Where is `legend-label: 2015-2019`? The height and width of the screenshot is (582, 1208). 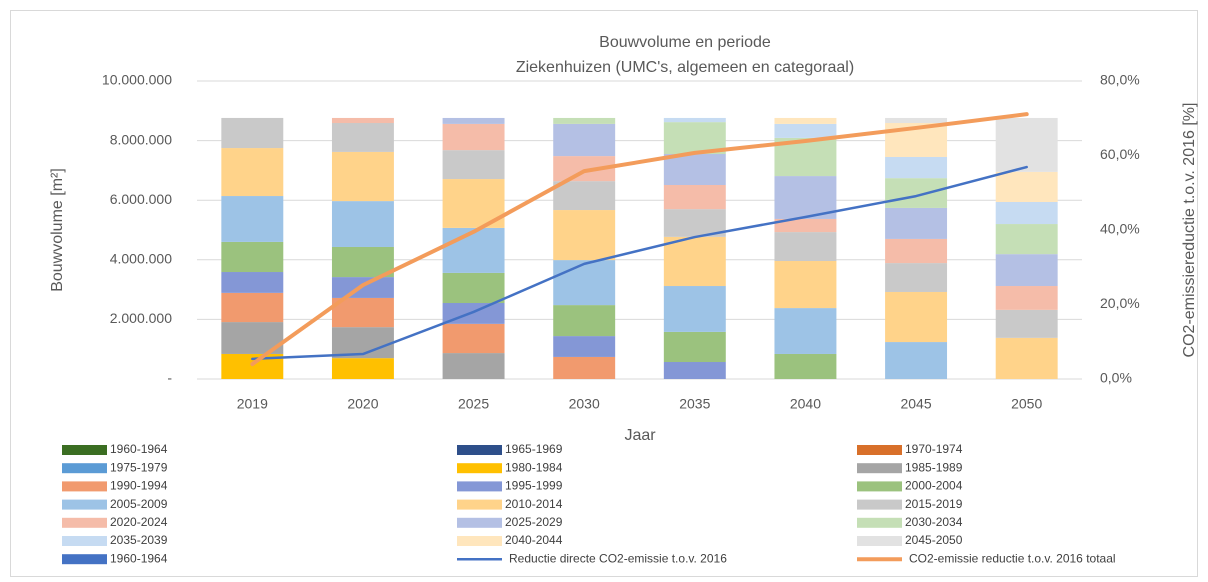 legend-label: 2015-2019 is located at coordinates (934, 504).